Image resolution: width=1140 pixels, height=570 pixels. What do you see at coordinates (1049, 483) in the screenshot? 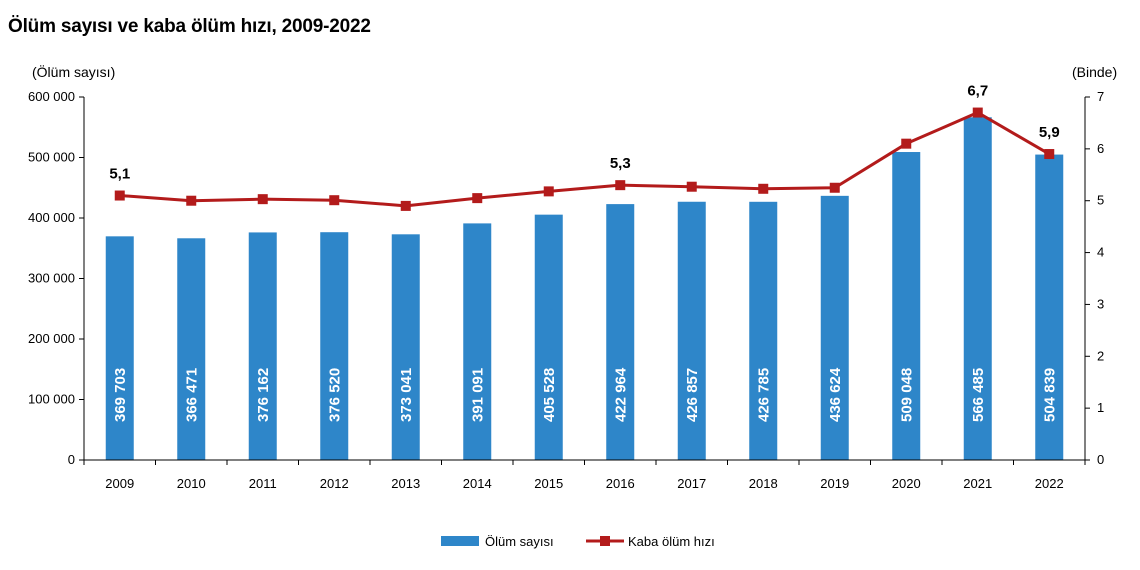
I see `x-tick-label-2022: 2022` at bounding box center [1049, 483].